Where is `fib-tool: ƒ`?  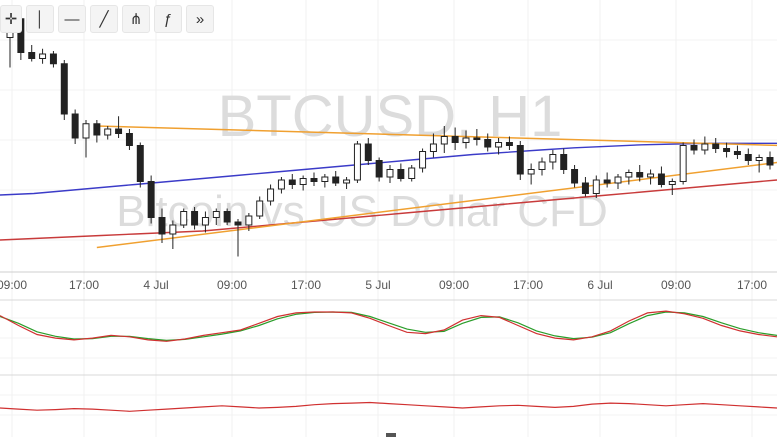
fib-tool: ƒ is located at coordinates (168, 19).